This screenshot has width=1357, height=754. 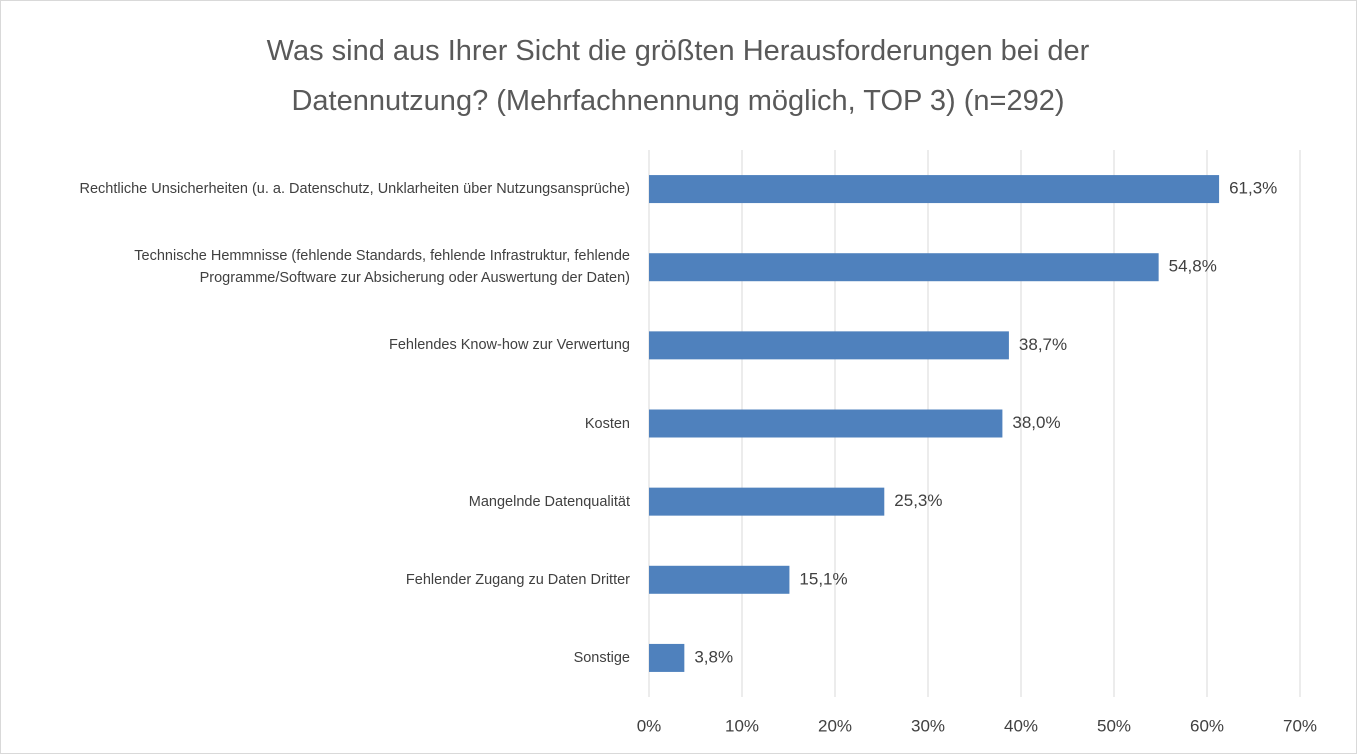 What do you see at coordinates (1114, 725) in the screenshot?
I see `x-tick-label: 50%` at bounding box center [1114, 725].